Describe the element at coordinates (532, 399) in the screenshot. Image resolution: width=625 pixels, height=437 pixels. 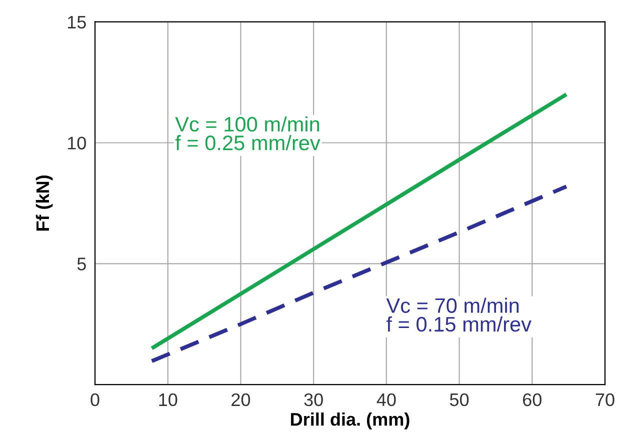
I see `x-tick-label: 60` at that location.